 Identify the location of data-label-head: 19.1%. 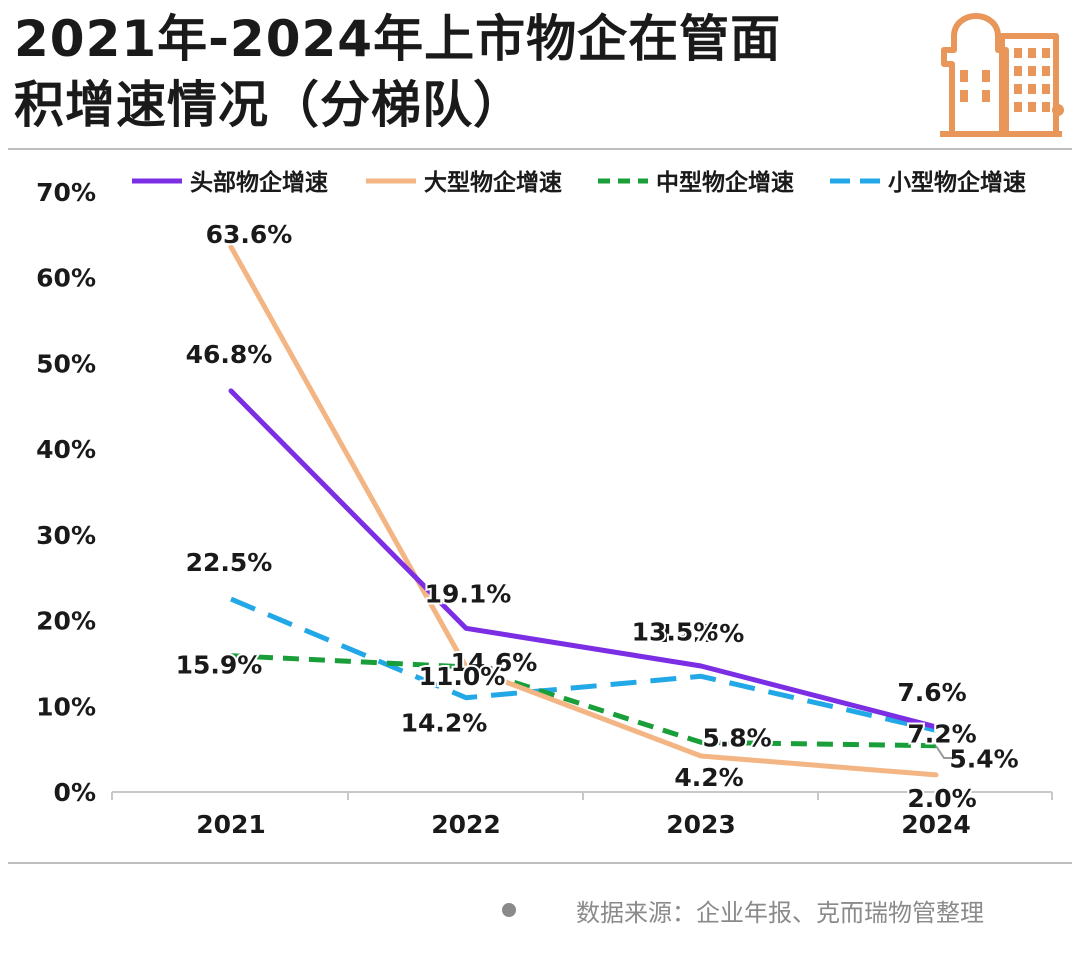
(468, 593).